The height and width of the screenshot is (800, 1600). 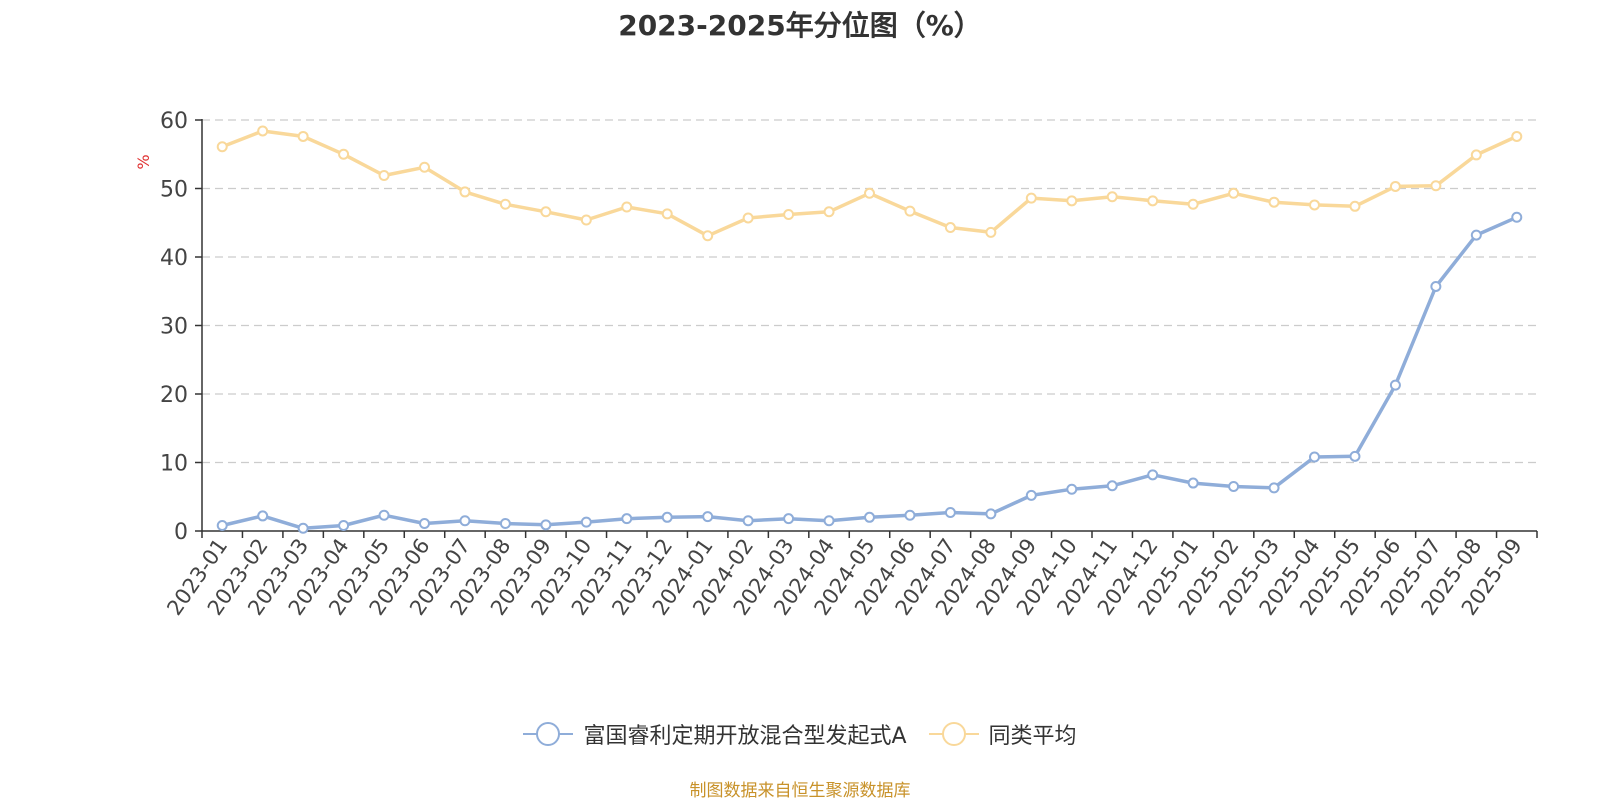 What do you see at coordinates (174, 190) in the screenshot?
I see `y-tick-label-50: 50` at bounding box center [174, 190].